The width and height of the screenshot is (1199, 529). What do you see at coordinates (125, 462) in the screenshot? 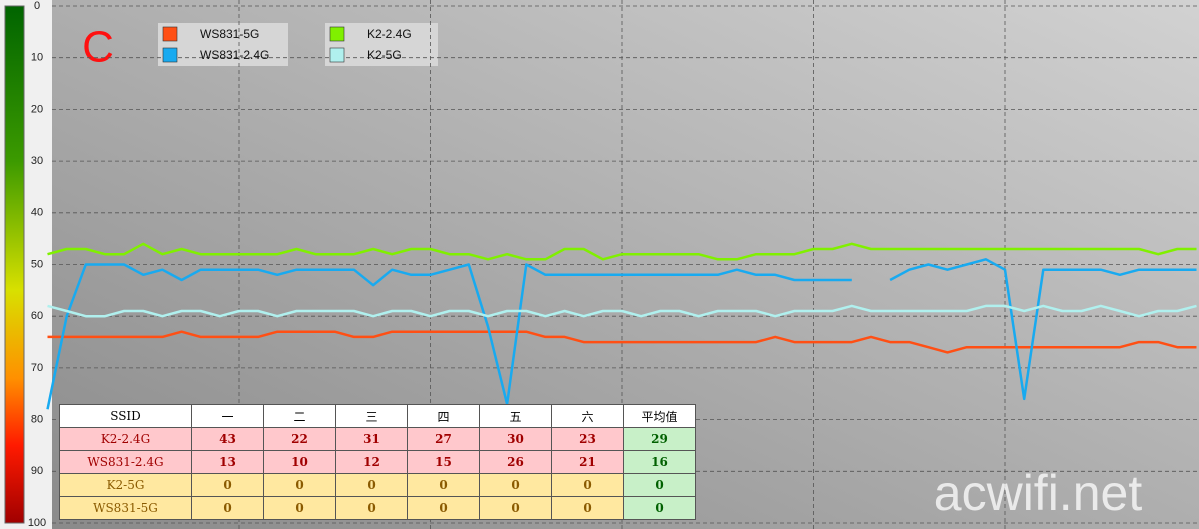
I see `table-cell: WS831-2.4G` at bounding box center [125, 462].